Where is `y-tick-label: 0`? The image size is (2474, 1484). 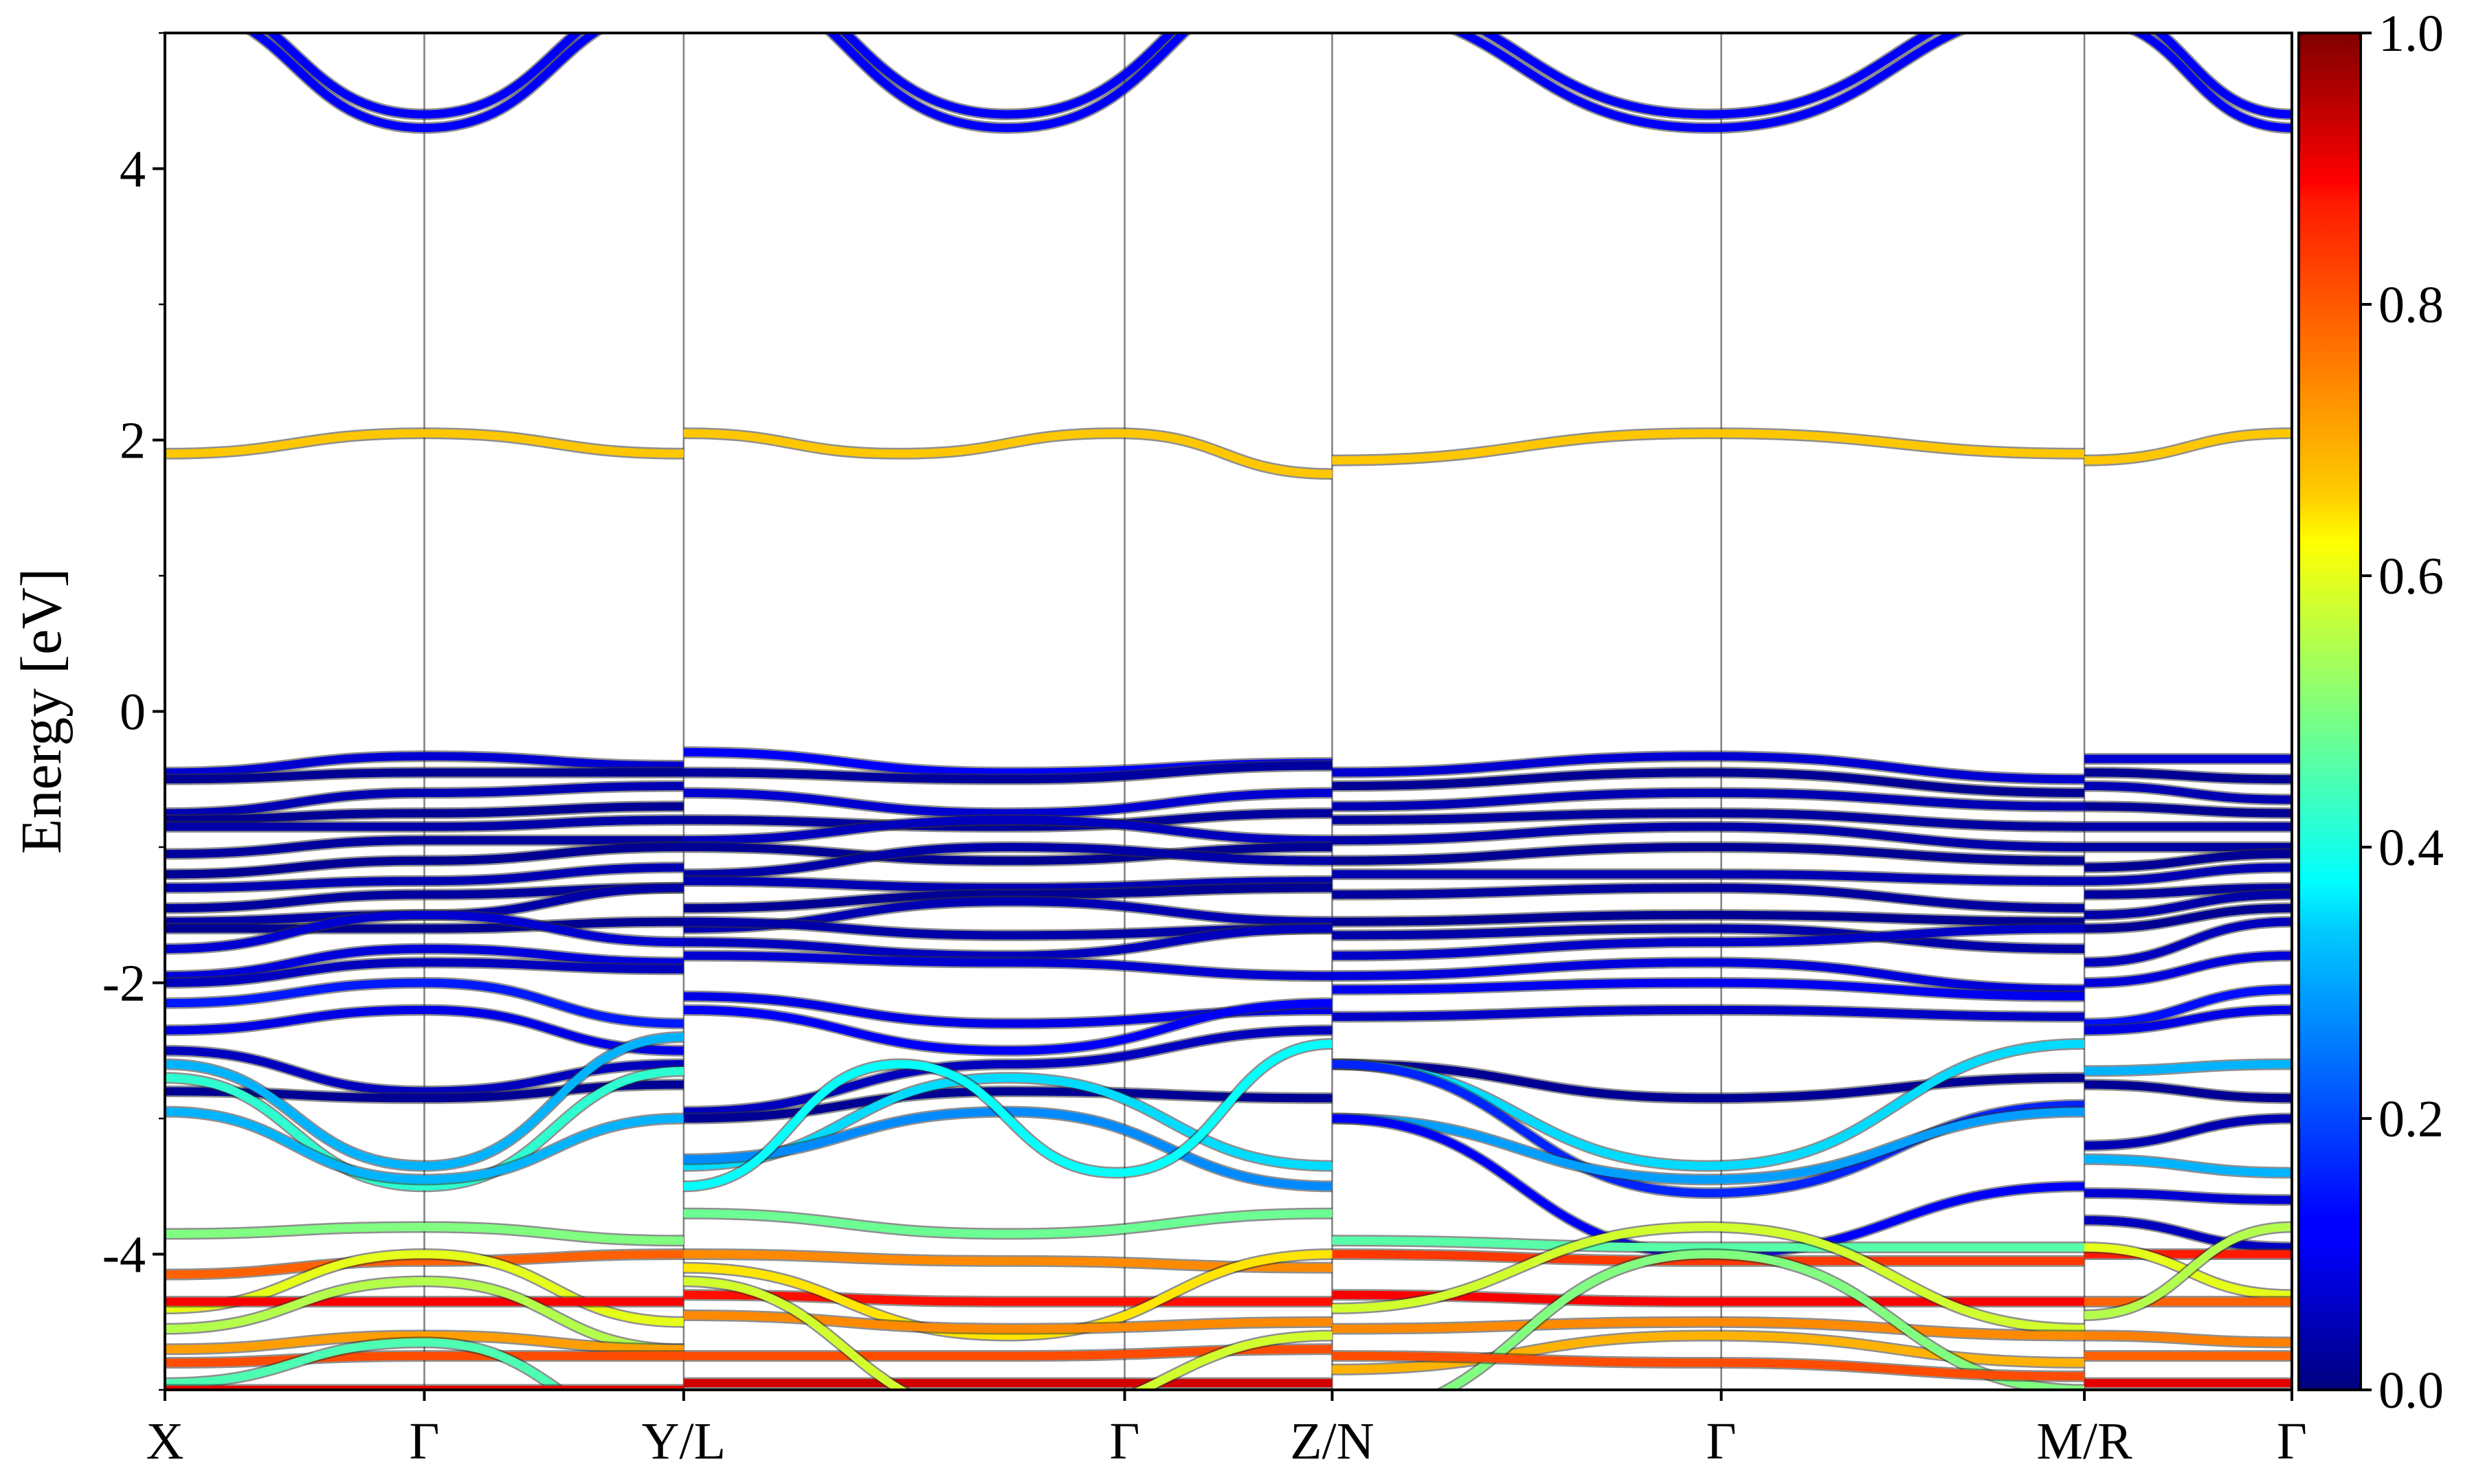 y-tick-label: 0 is located at coordinates (133, 712).